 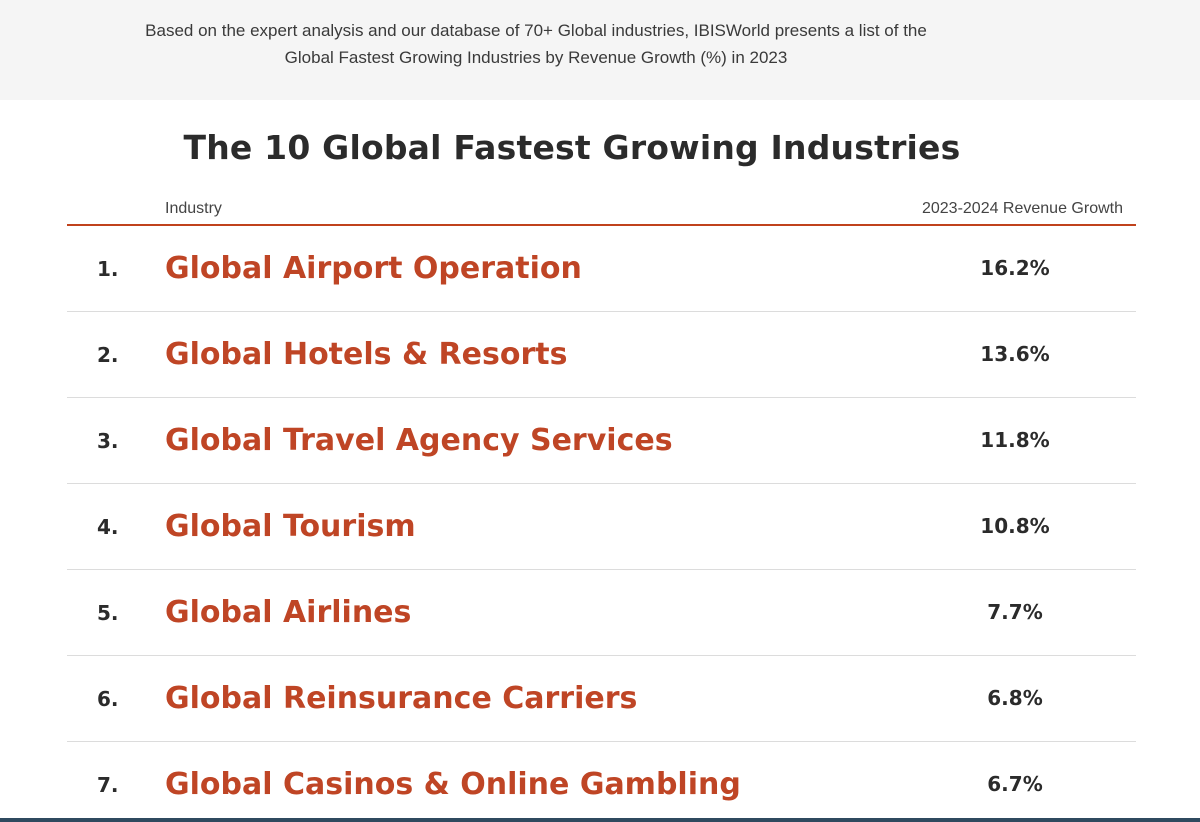 I want to click on rank-number: 3., so click(x=108, y=441).